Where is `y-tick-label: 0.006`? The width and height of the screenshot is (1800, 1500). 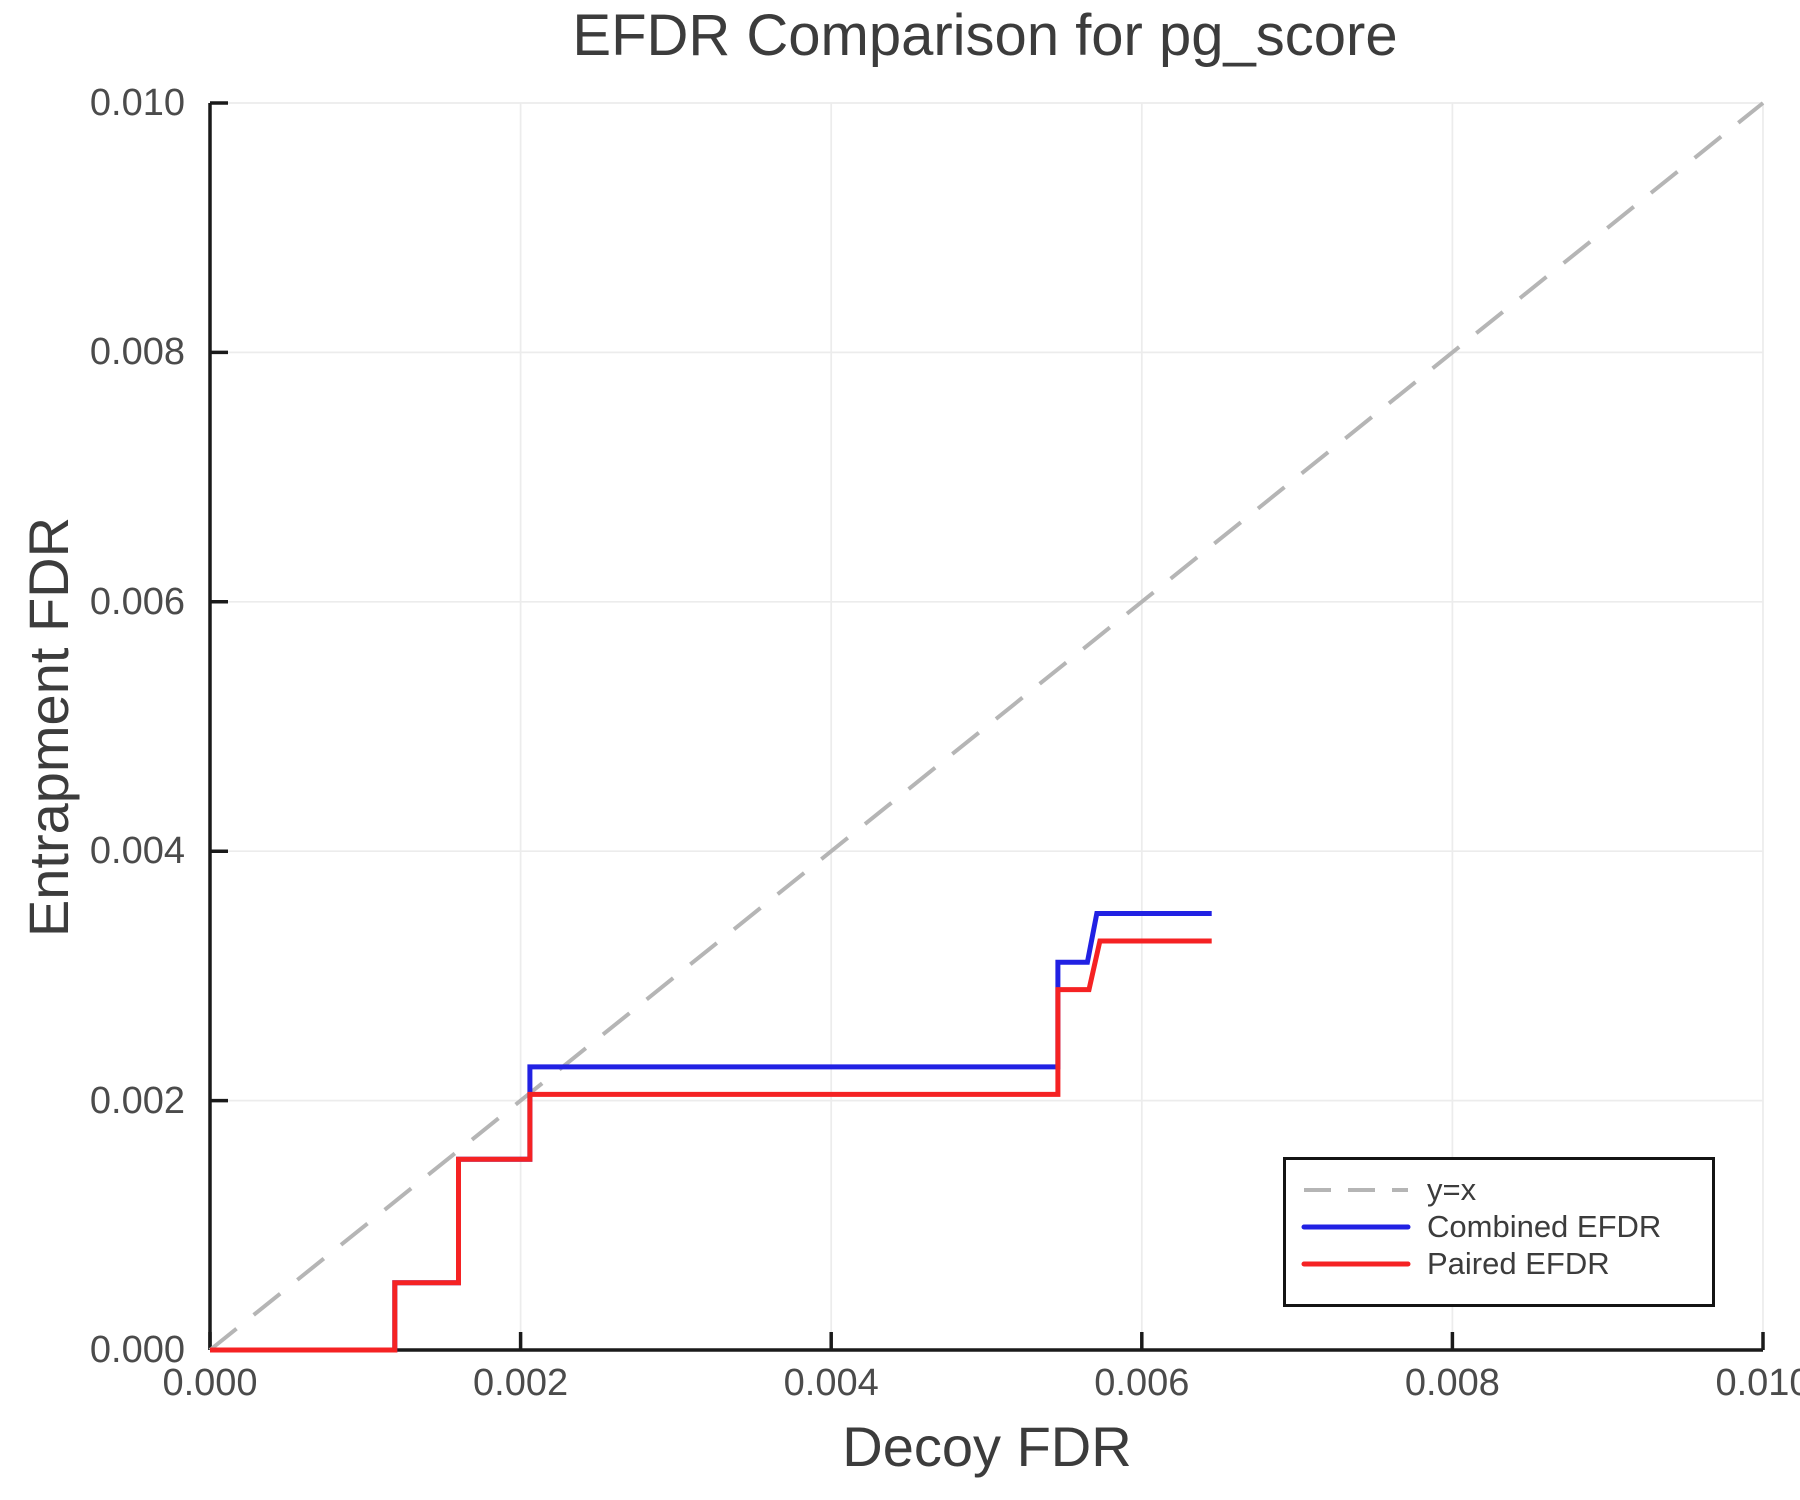 y-tick-label: 0.006 is located at coordinates (137, 601).